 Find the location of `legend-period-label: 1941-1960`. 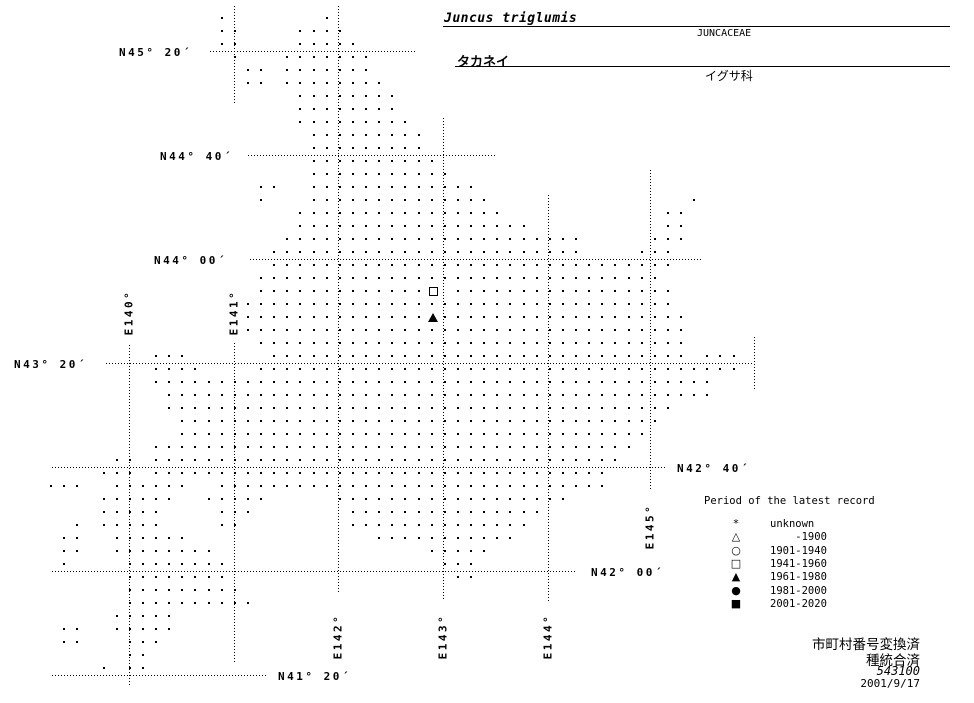

legend-period-label: 1941-1960 is located at coordinates (798, 563).